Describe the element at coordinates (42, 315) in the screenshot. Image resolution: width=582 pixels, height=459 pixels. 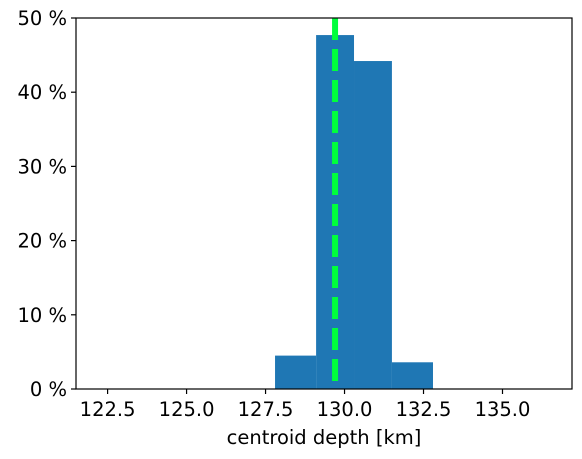
I see `y-tick-label: 10 %` at that location.